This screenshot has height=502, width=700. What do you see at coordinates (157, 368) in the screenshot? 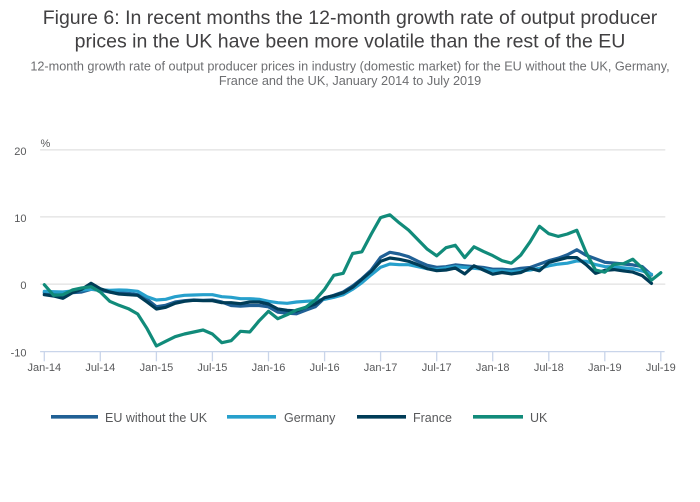
I see `svg-text: Jan-15` at bounding box center [157, 368].